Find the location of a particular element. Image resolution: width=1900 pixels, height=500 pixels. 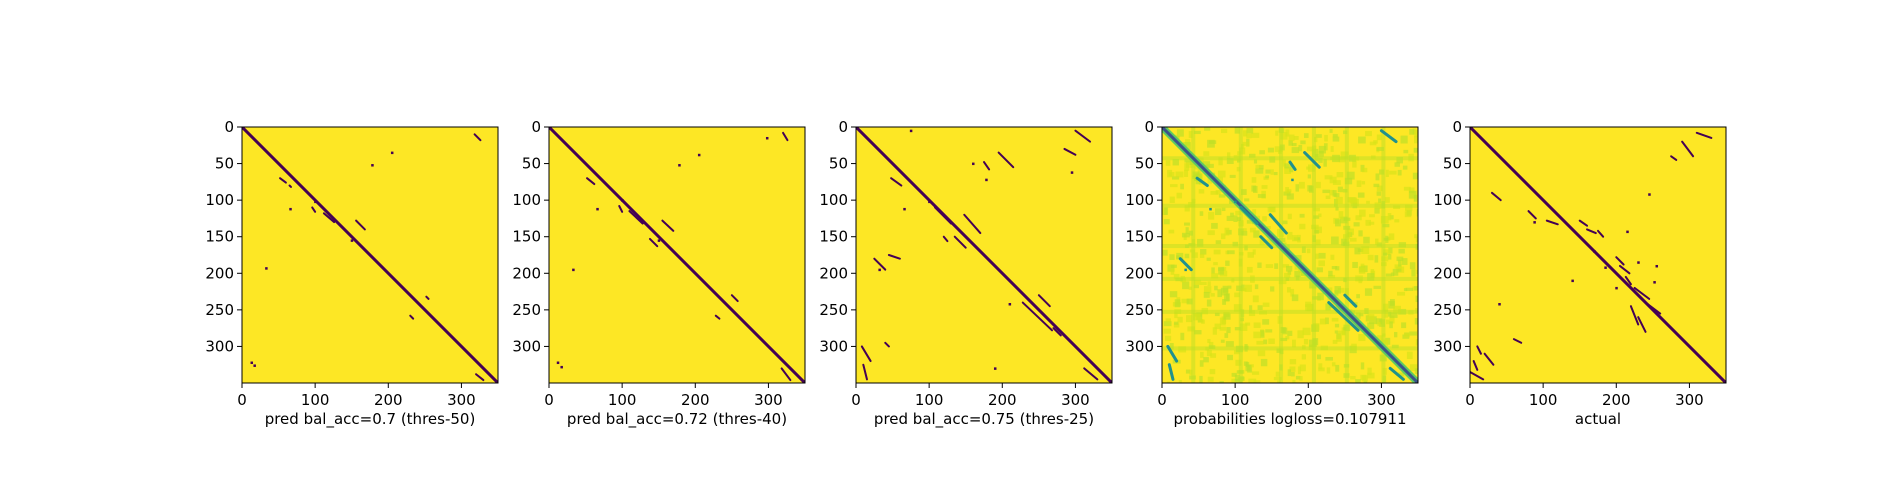

x-tick-label: 300 is located at coordinates (1075, 400).